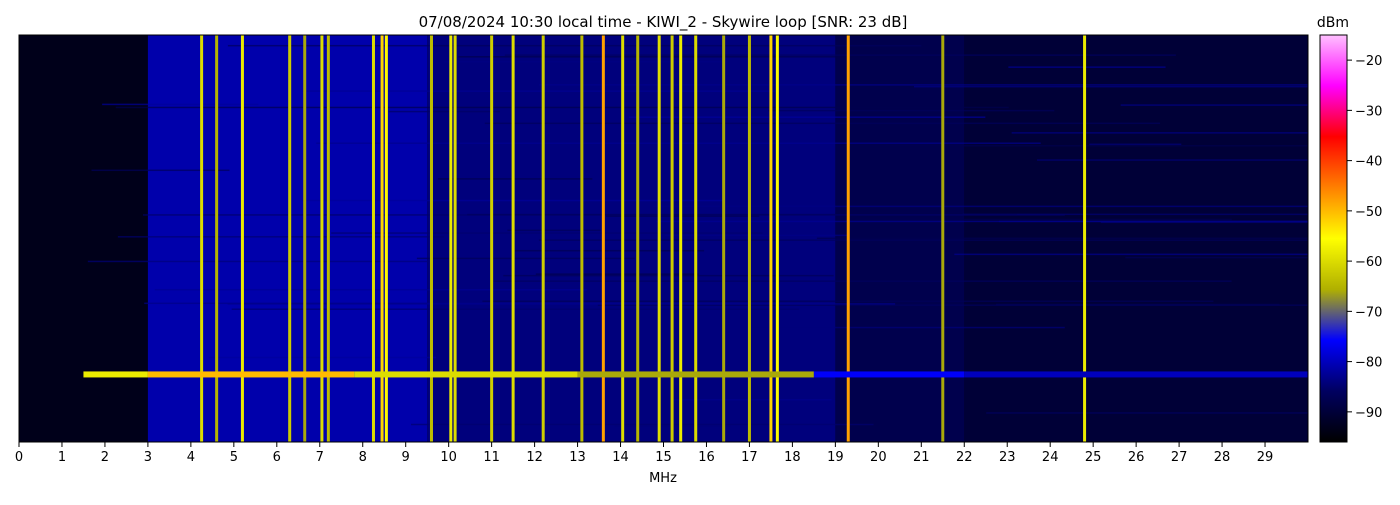 The width and height of the screenshot is (1400, 505). What do you see at coordinates (1265, 457) in the screenshot?
I see `x-tick-label: 29` at bounding box center [1265, 457].